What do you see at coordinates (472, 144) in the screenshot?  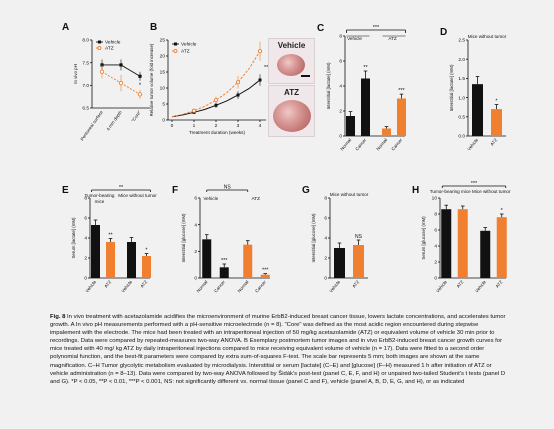 I see `x-tick-label-D-0: Vehicle` at bounding box center [472, 144].